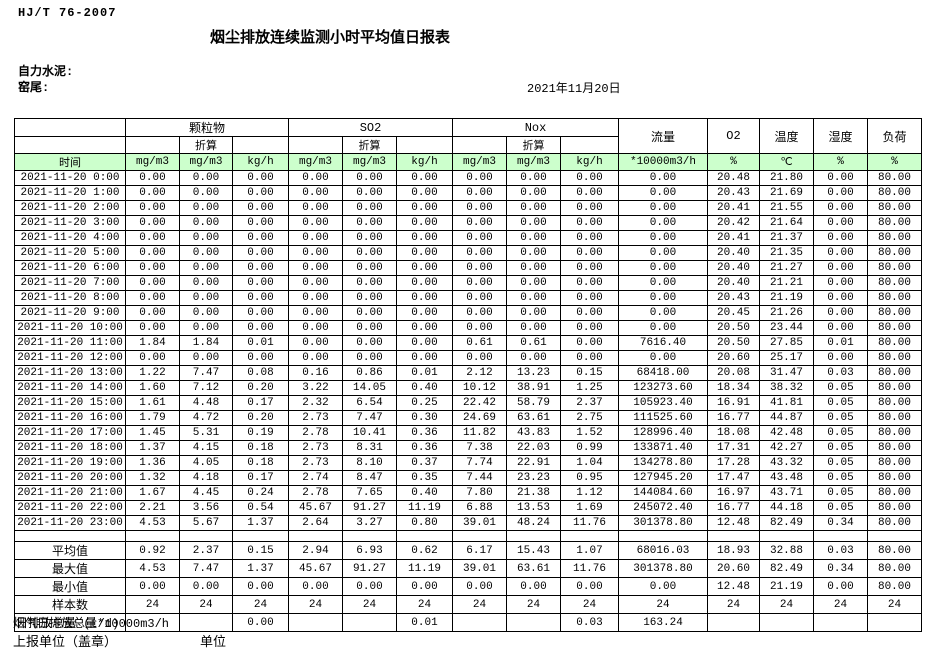  Describe the element at coordinates (786, 313) in the screenshot. I see `value-cell: 21.26` at that location.